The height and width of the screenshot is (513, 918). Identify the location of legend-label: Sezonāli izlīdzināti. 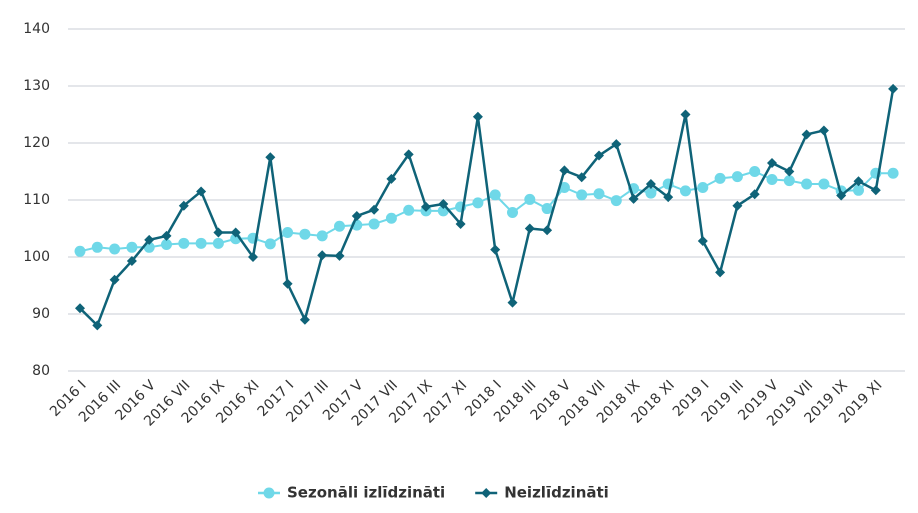
(366, 493).